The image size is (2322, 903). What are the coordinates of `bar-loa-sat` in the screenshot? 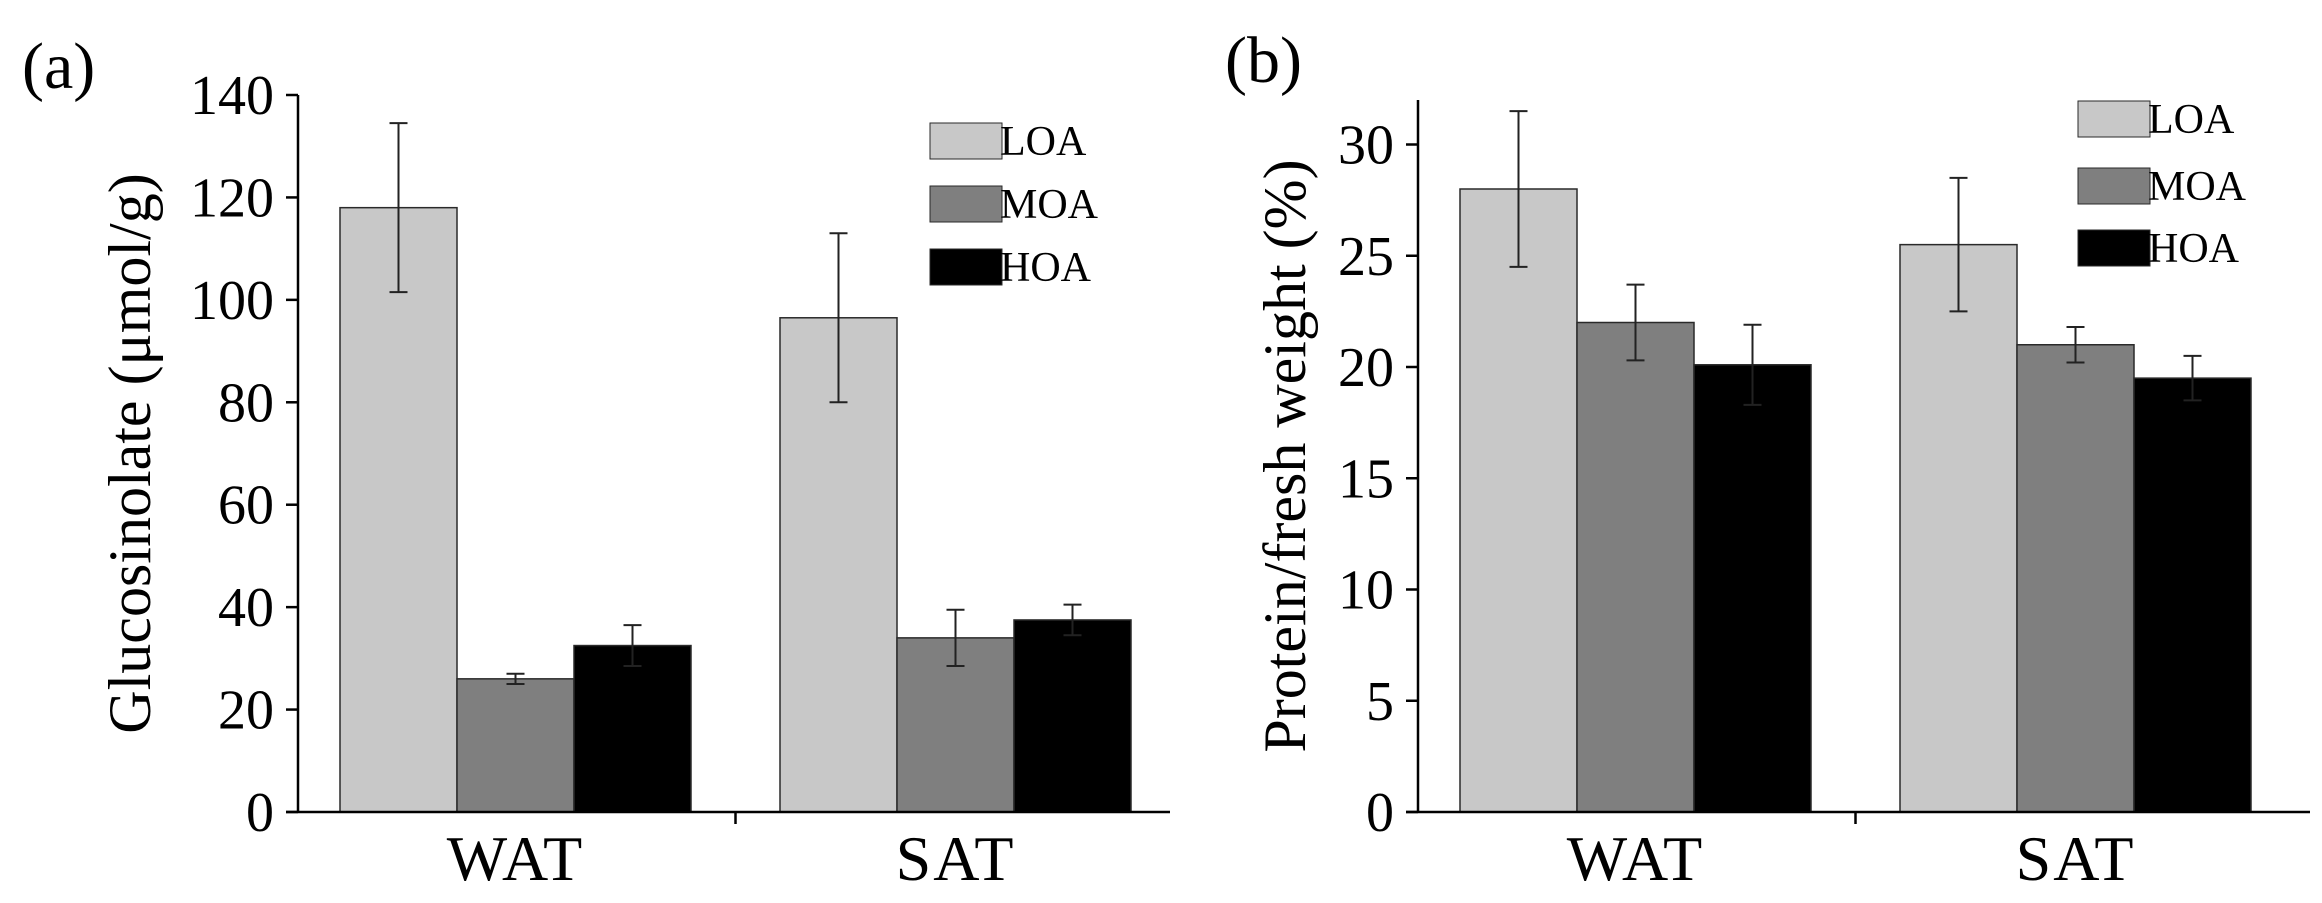 It's located at (1958, 528).